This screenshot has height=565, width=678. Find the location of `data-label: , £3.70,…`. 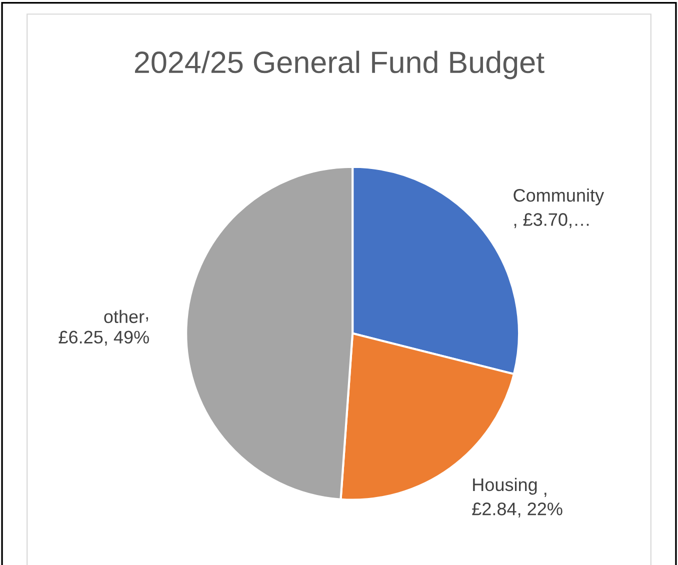

data-label: , £3.70,… is located at coordinates (551, 220).